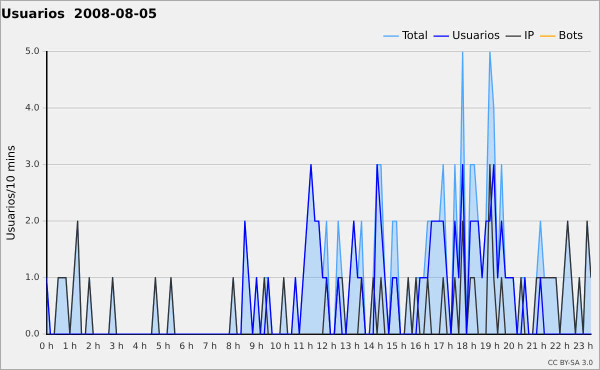 The width and height of the screenshot is (600, 370). What do you see at coordinates (583, 347) in the screenshot?
I see `x-tick-label: 23 h` at bounding box center [583, 347].